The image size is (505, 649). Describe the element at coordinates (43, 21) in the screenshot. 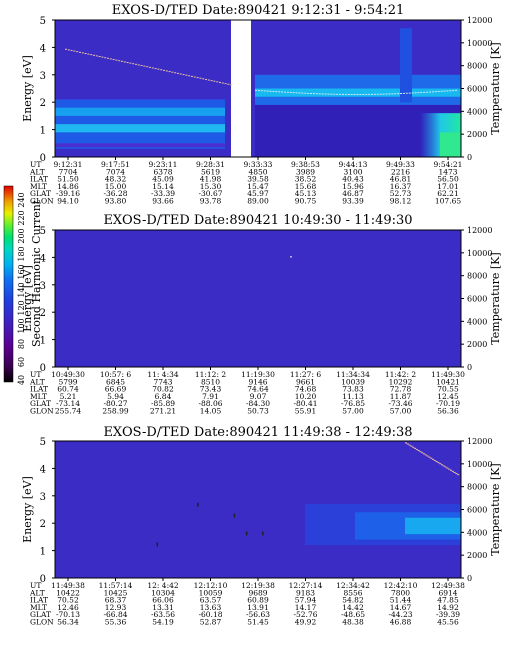

I see `y-tick-label: 5` at that location.